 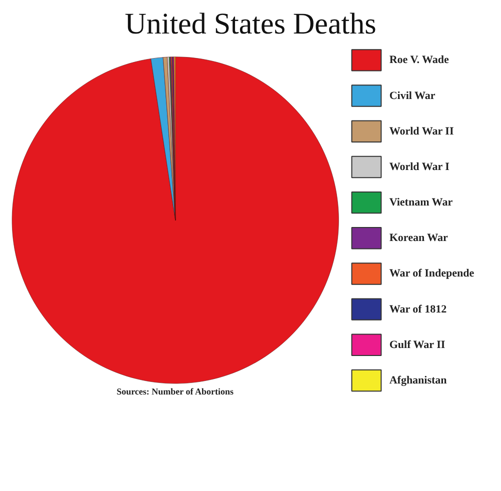 I want to click on chart-title: United States Deaths, so click(x=250, y=24).